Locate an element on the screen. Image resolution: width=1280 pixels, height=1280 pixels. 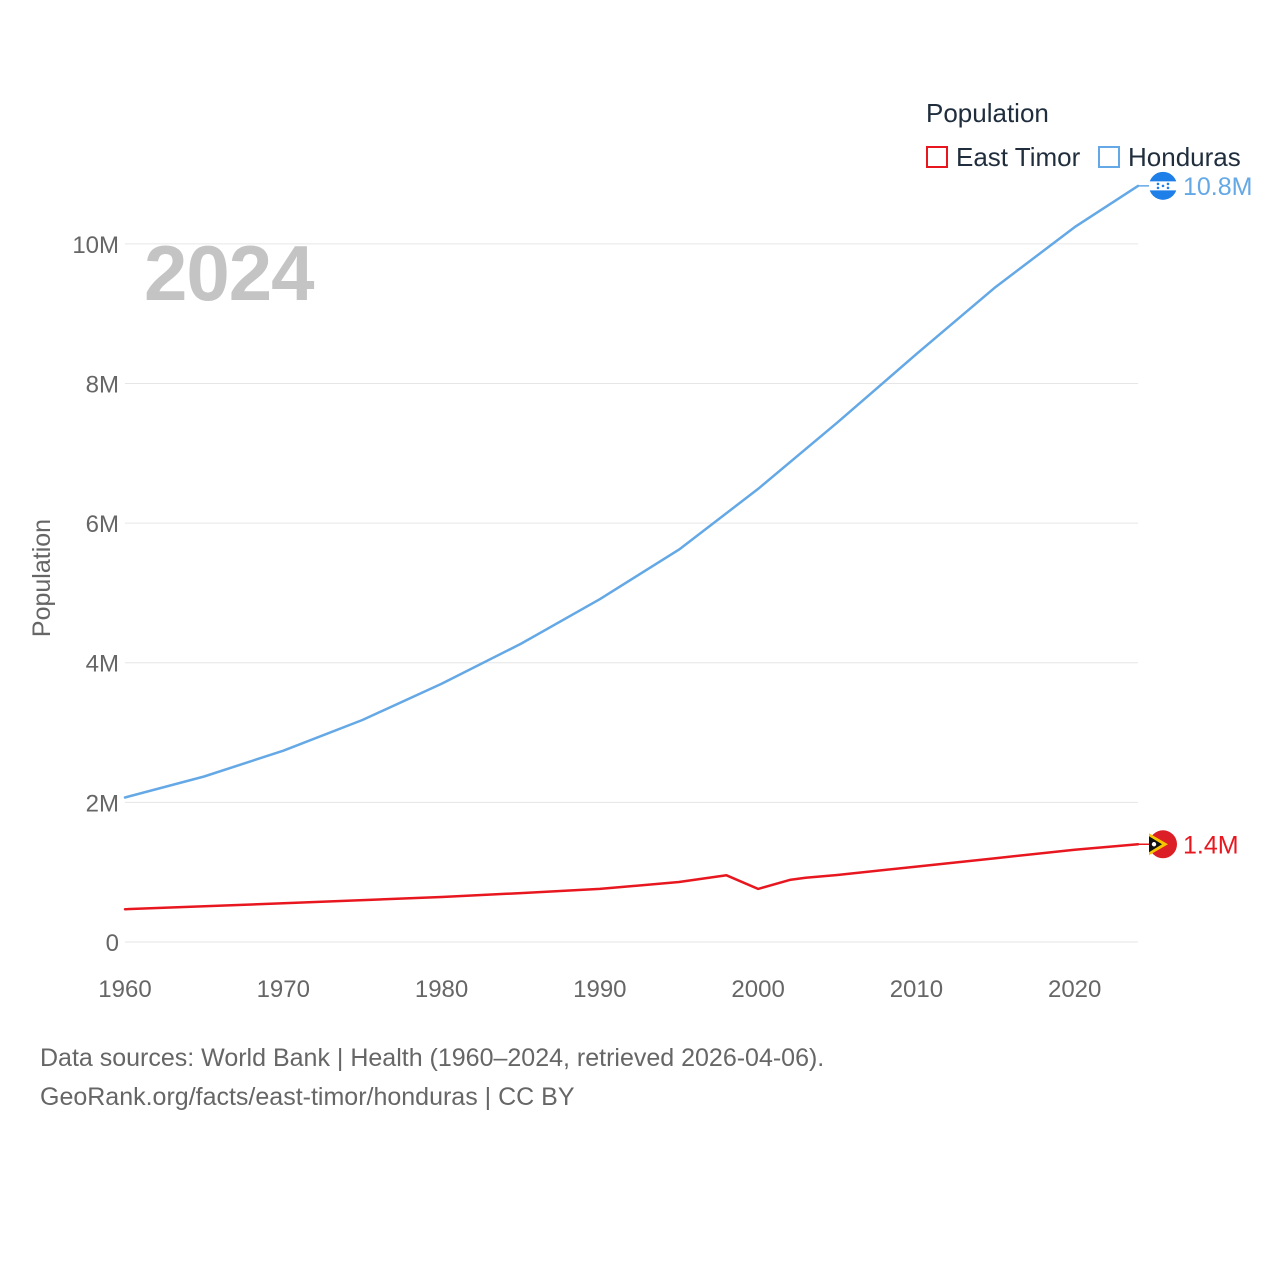
x-tick-label: 1960 is located at coordinates (124, 989).